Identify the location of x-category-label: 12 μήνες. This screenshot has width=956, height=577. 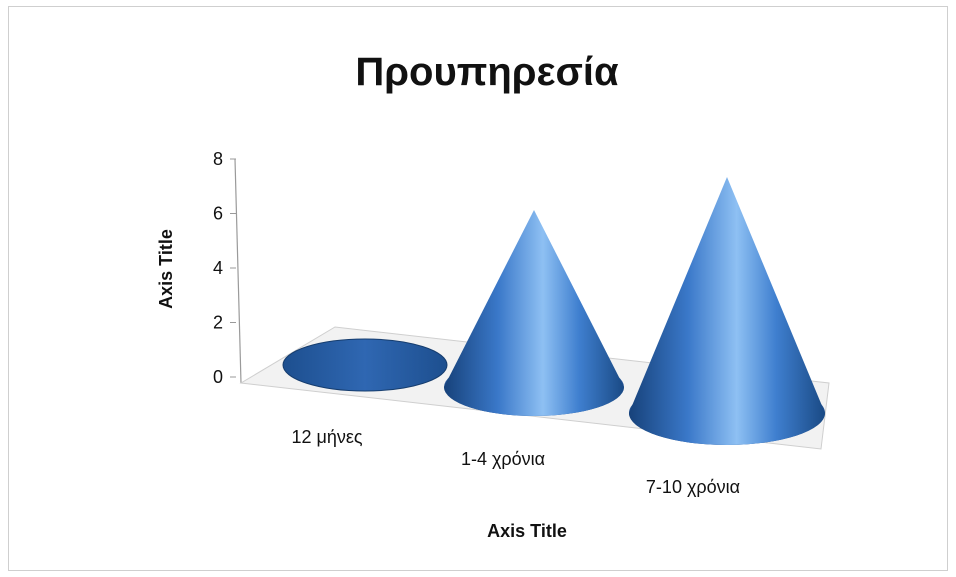
(326, 437).